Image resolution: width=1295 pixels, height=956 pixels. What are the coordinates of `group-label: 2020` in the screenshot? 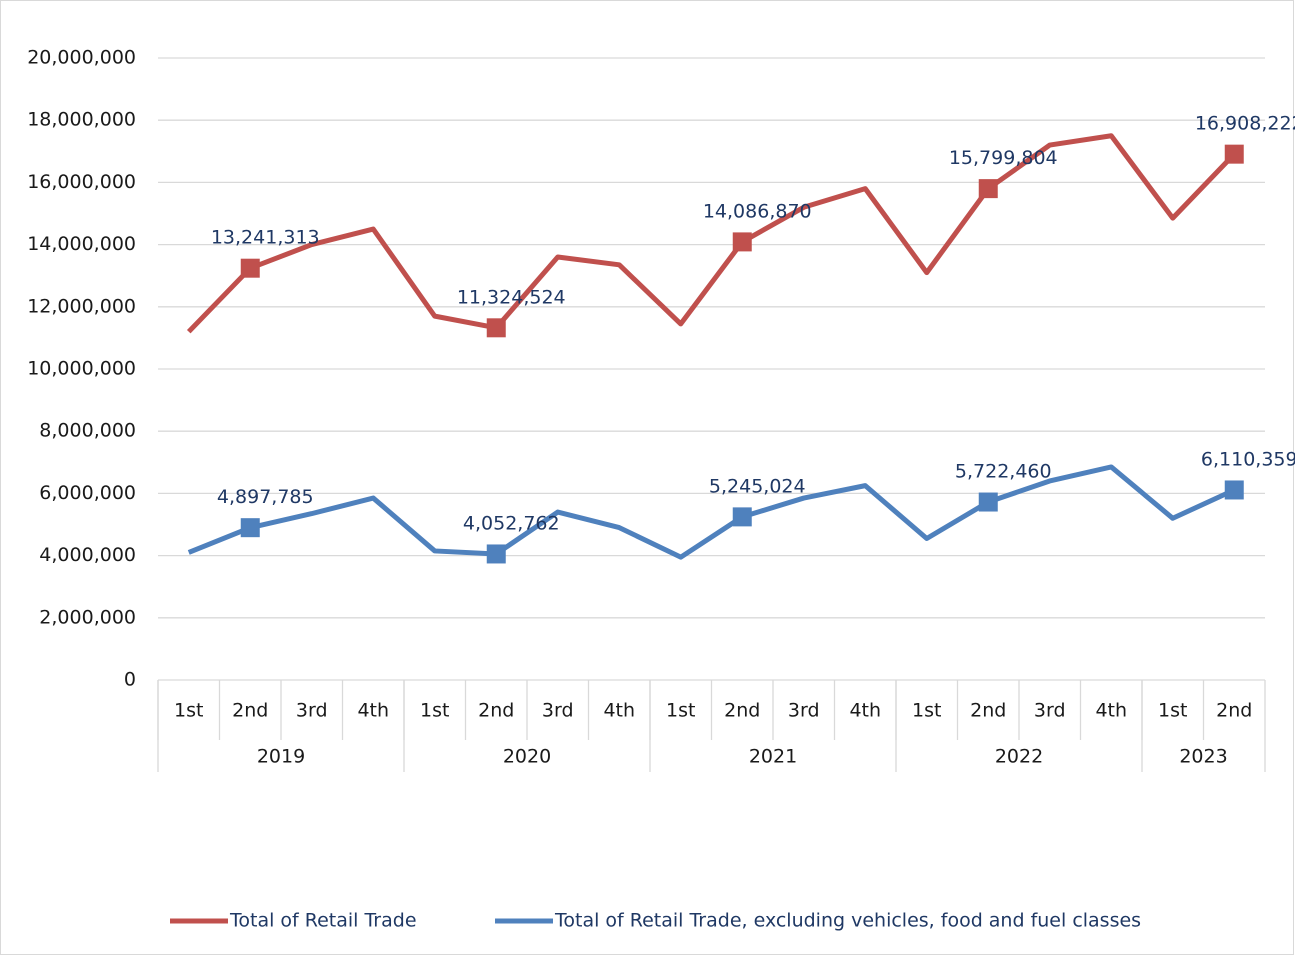 It's located at (527, 757).